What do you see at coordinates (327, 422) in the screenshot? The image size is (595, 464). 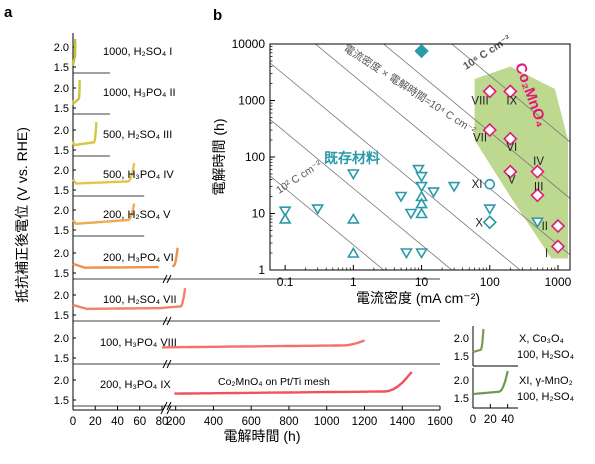 I see `x-tick-label: 1000` at bounding box center [327, 422].